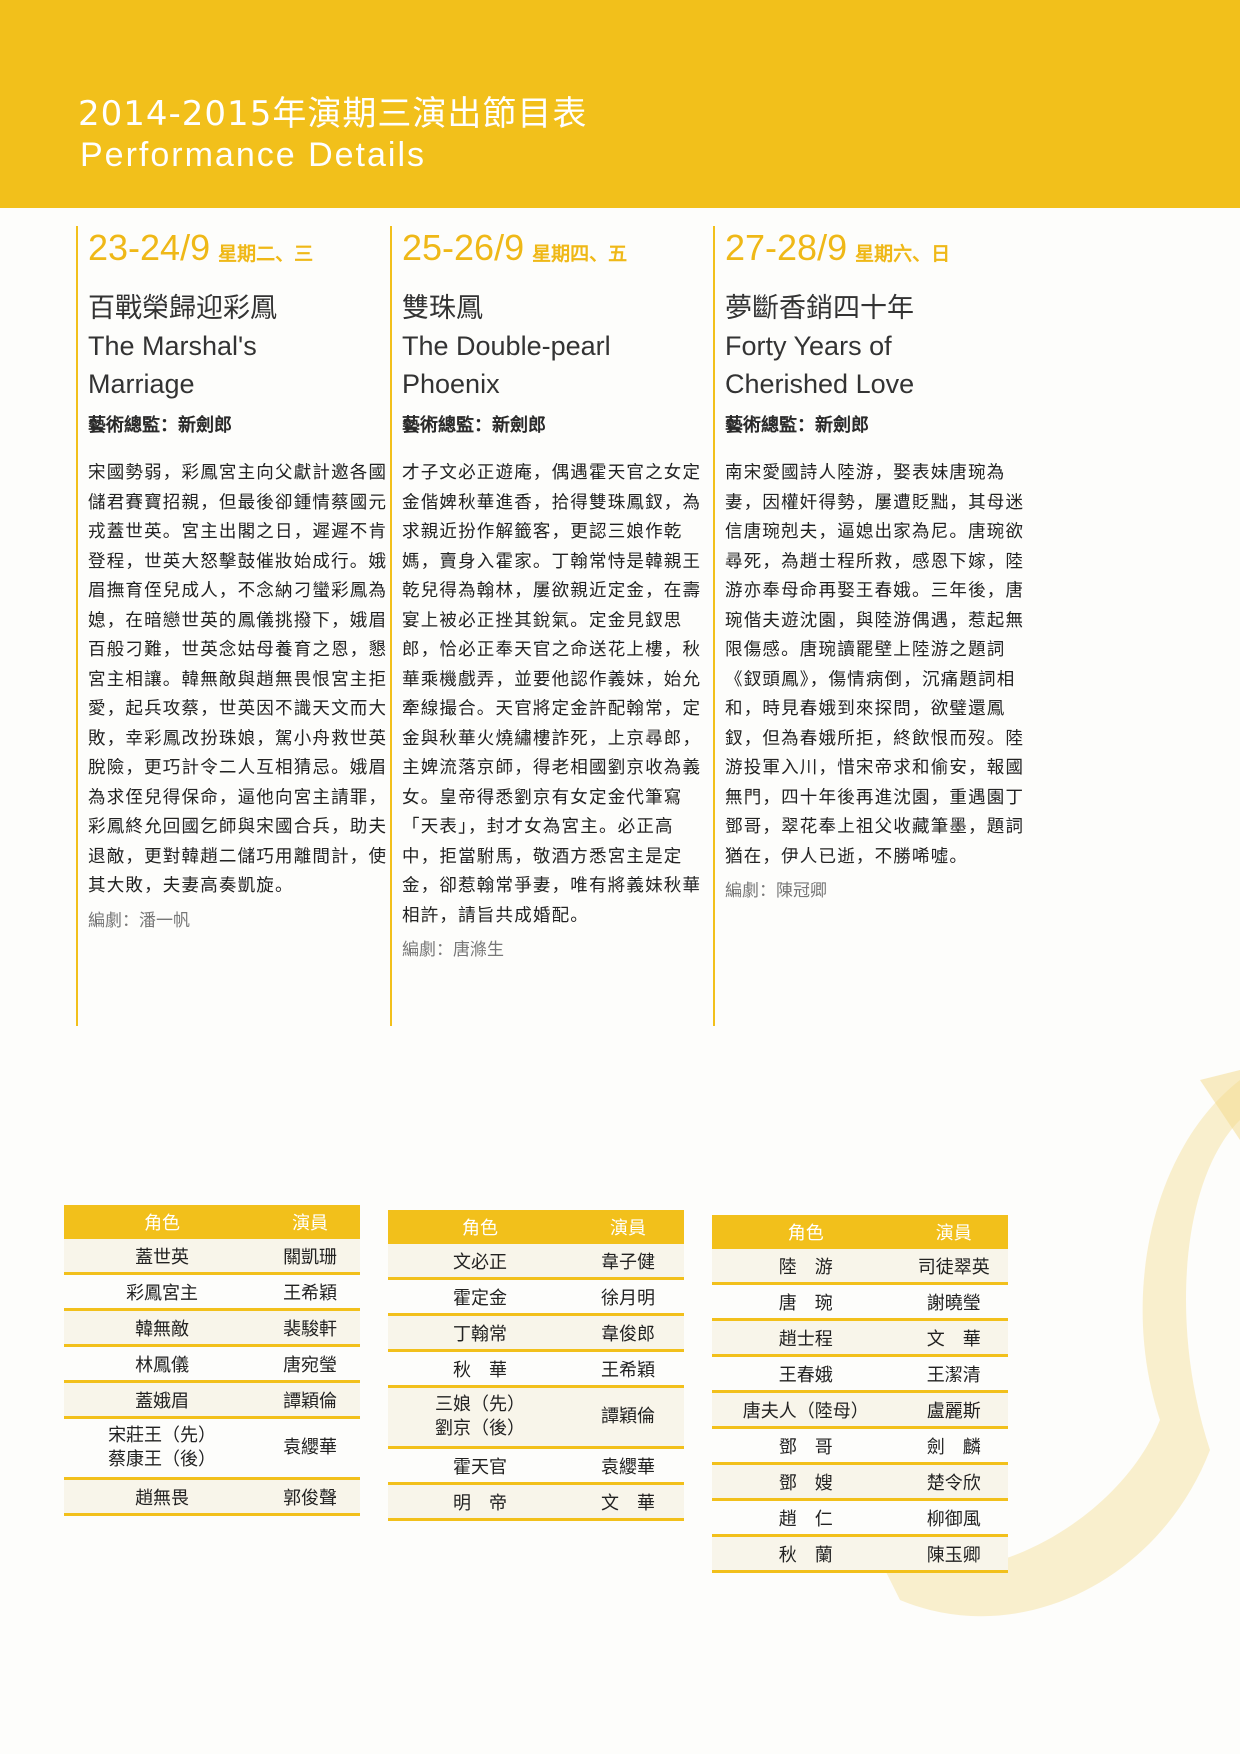  What do you see at coordinates (628, 1297) in the screenshot?
I see `actor-cell: 徐月明` at bounding box center [628, 1297].